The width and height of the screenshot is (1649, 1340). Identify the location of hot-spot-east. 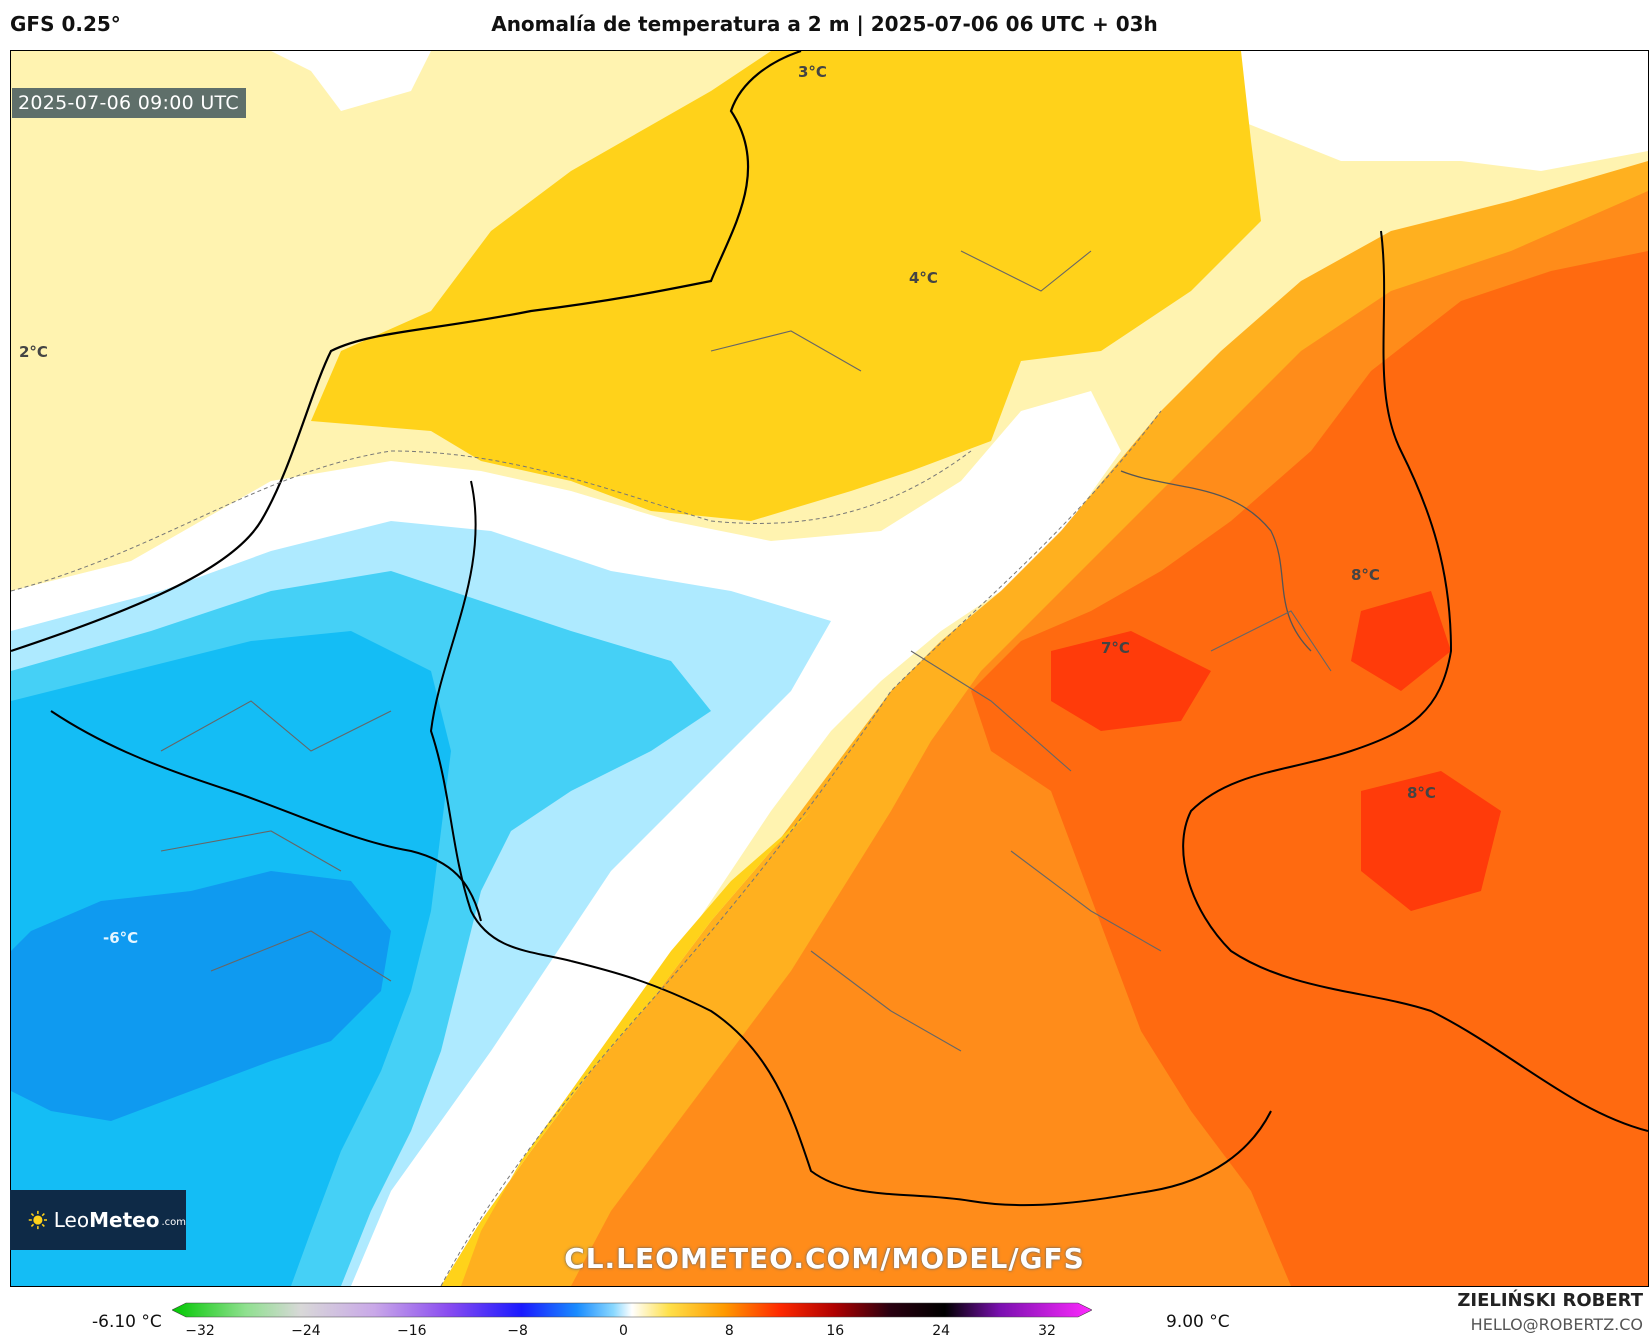
(1431, 841).